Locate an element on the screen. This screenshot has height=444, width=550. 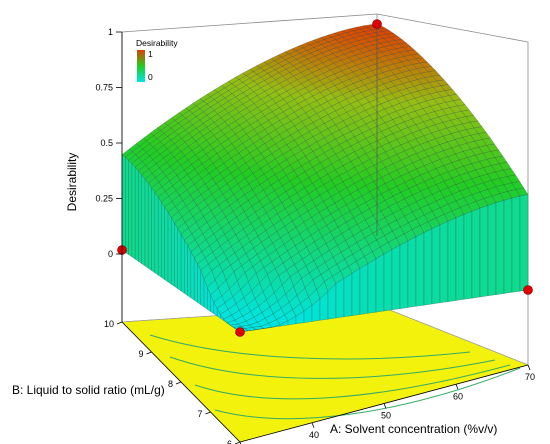
y-tick-label: 10 is located at coordinates (109, 324).